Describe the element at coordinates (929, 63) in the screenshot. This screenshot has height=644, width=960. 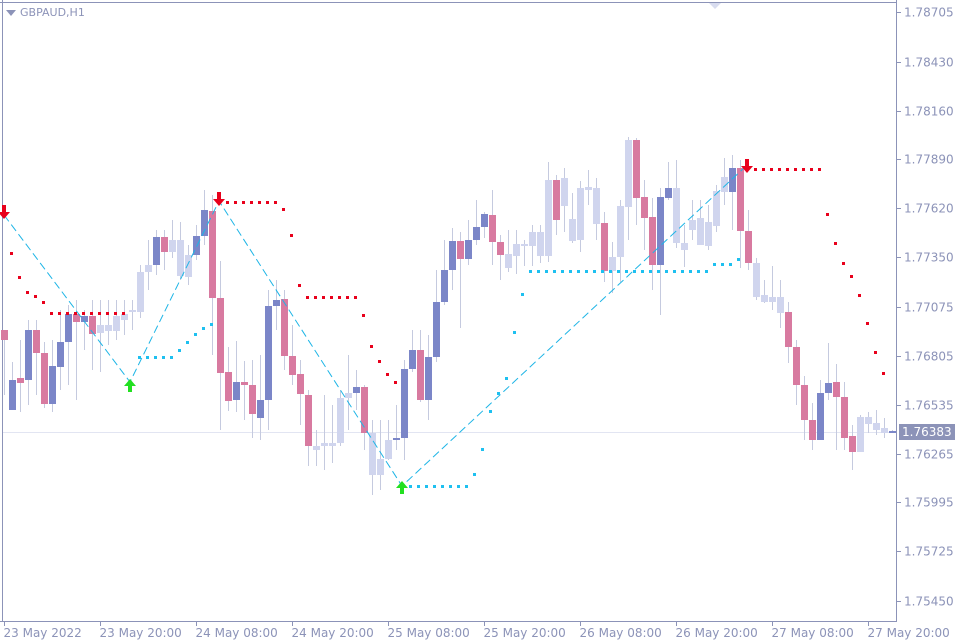
I see `price-tick-label: 1.78430` at that location.